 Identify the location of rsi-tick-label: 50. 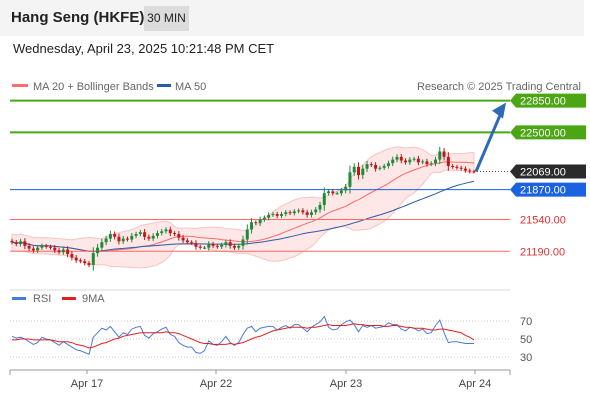
(526, 340).